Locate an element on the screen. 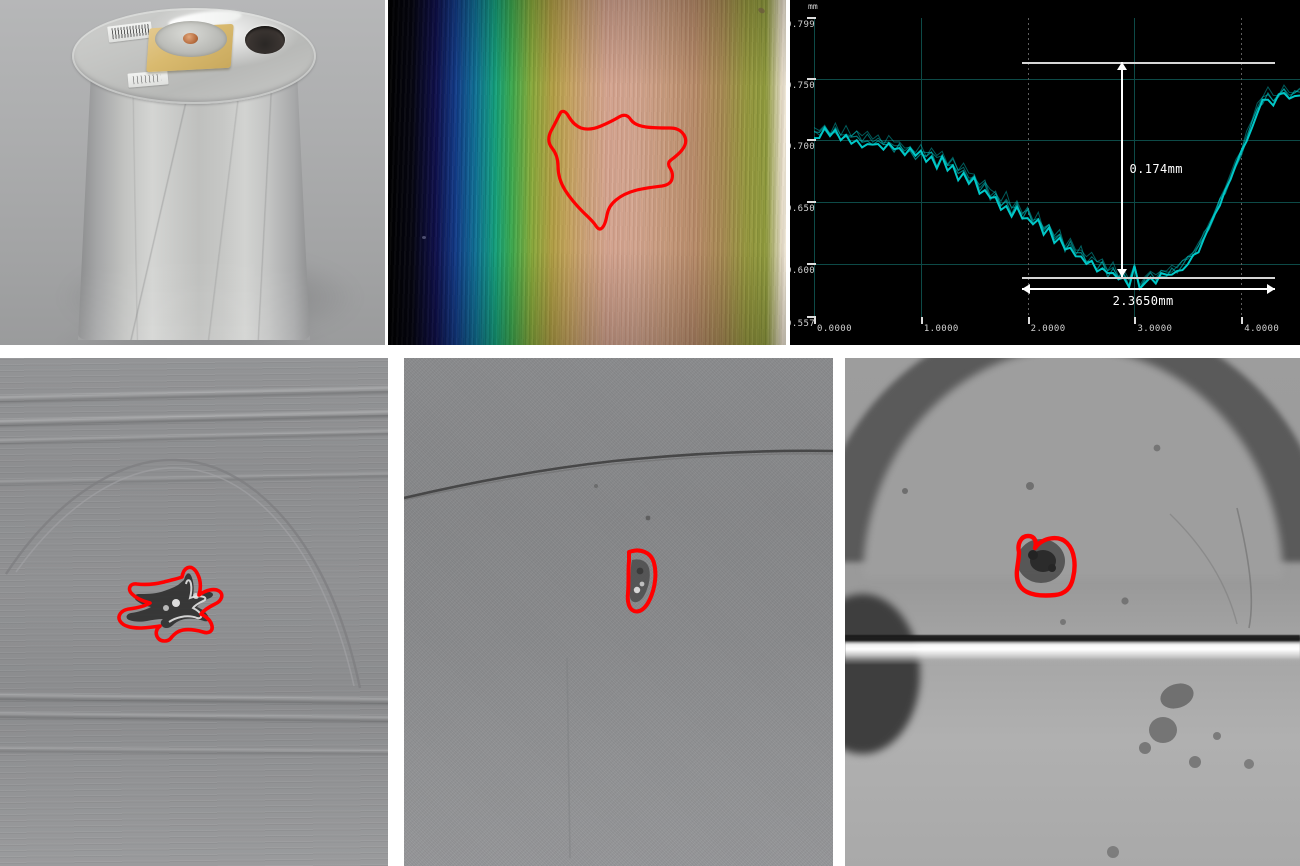 This screenshot has width=1300, height=866. x-axis-label: 0.0000 is located at coordinates (834, 329).